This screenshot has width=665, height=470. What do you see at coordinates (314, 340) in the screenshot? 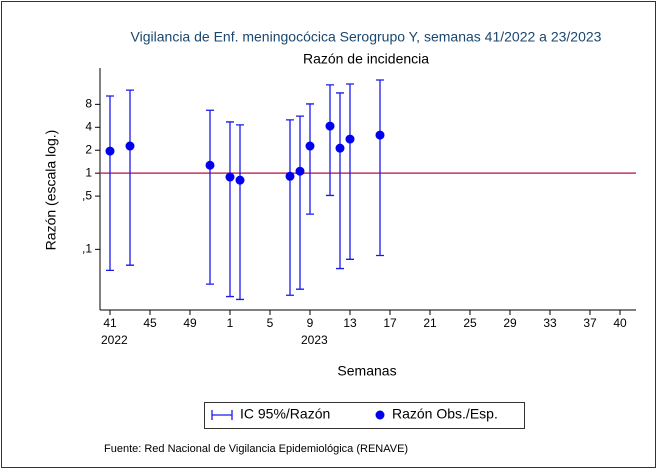
I see `year-label: 2023` at bounding box center [314, 340].